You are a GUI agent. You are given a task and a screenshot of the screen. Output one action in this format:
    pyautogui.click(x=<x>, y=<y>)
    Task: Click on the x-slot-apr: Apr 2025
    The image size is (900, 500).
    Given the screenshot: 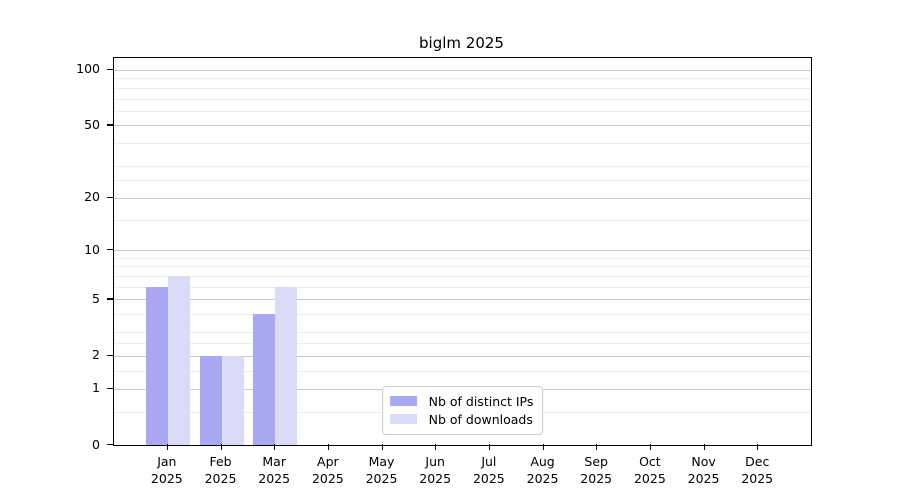 What is the action you would take?
    pyautogui.click(x=328, y=472)
    